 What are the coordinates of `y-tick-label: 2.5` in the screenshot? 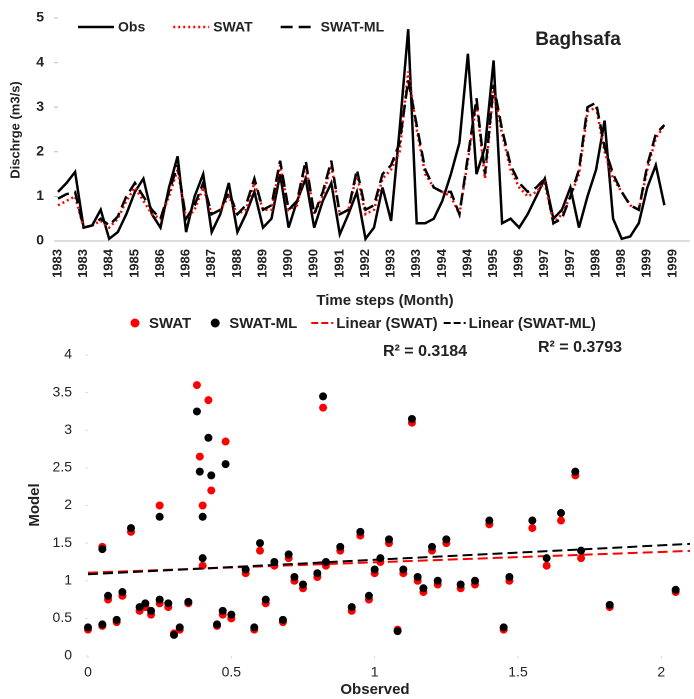 It's located at (63, 467).